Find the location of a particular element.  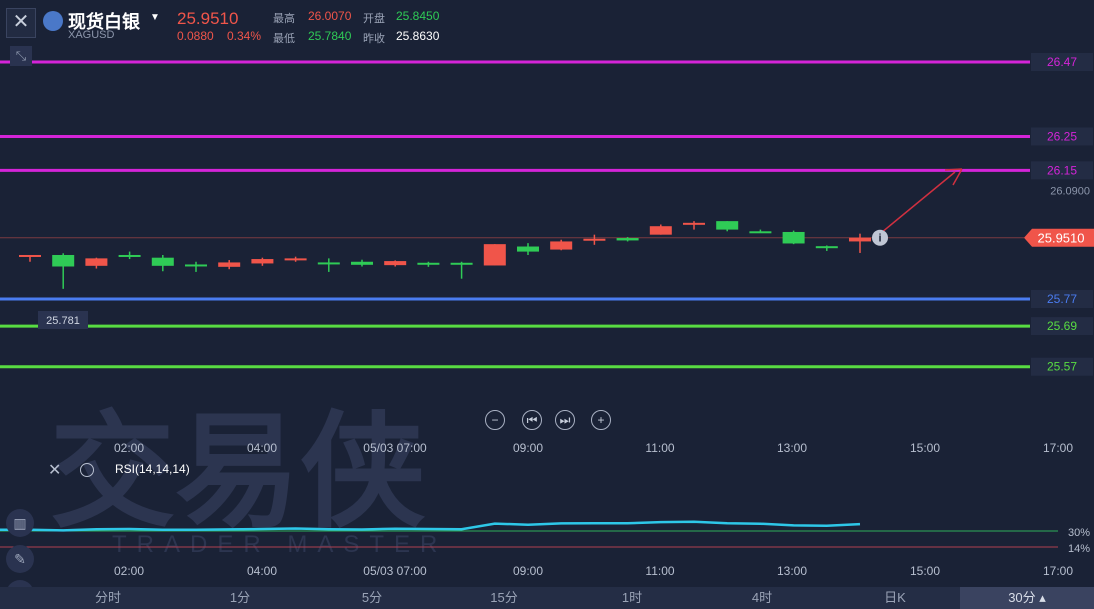

tab-1min: 1分 is located at coordinates (240, 597).